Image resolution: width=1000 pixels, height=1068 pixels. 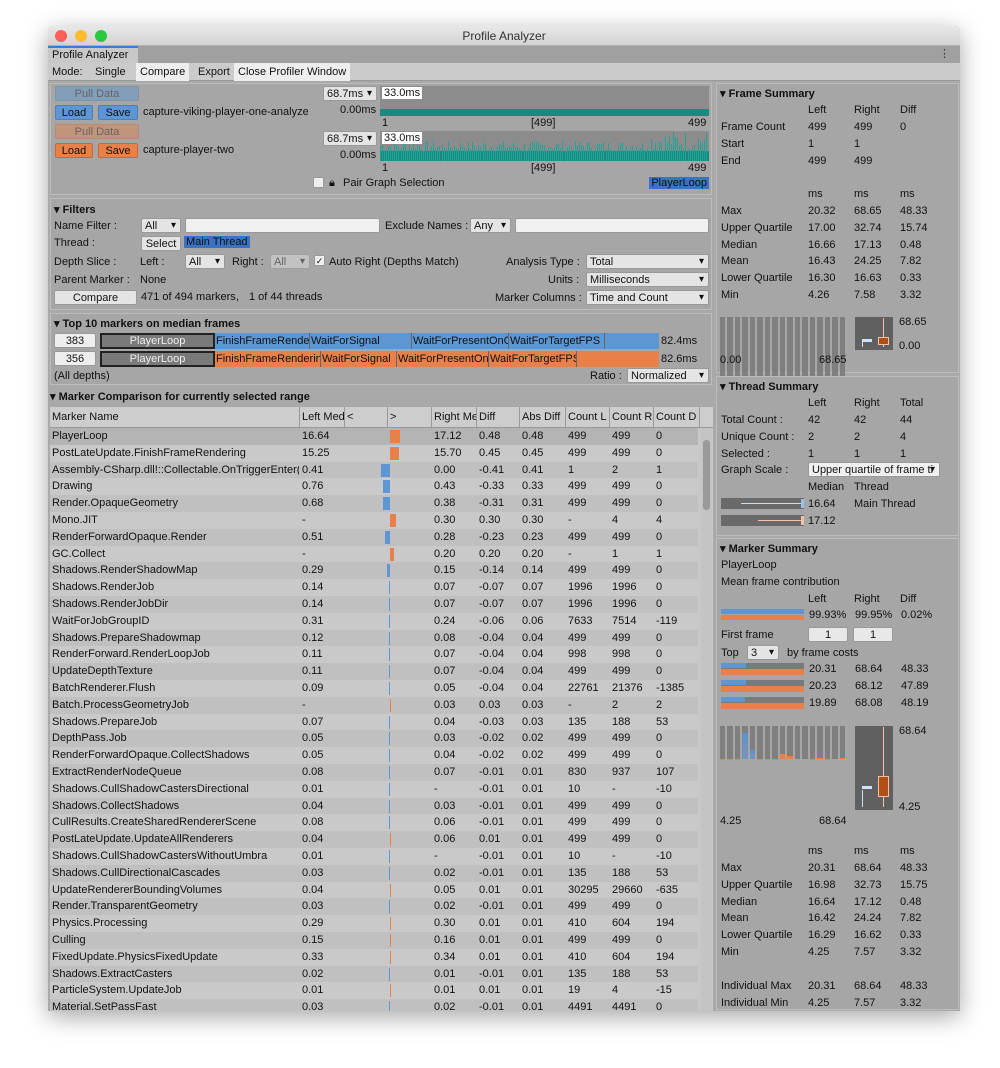 What do you see at coordinates (490, 225) in the screenshot?
I see `exclude-names-dropdown: Any` at bounding box center [490, 225].